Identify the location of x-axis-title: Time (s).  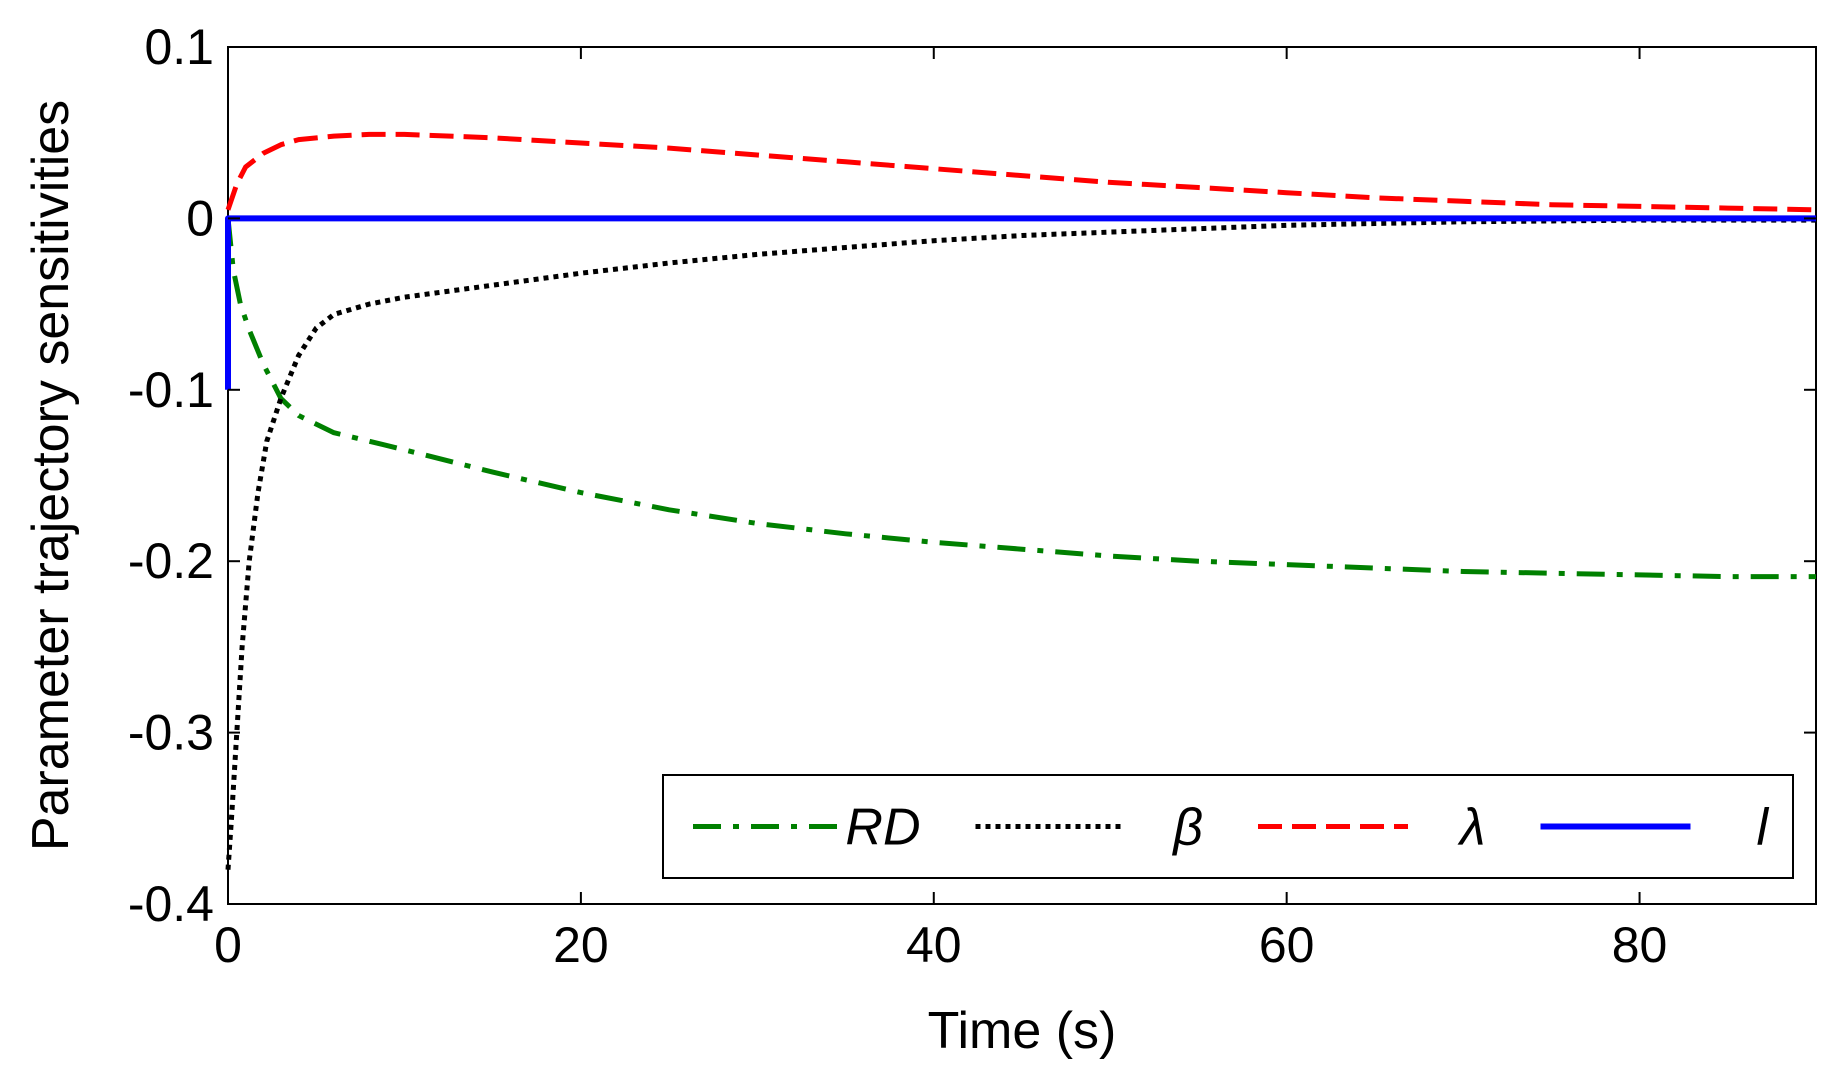
(1022, 1031).